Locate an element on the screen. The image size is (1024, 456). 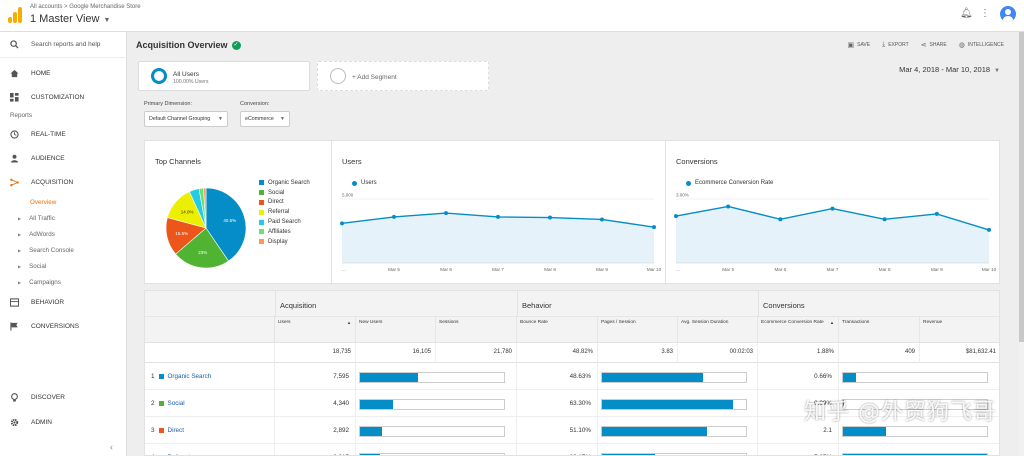
more-vert-icon: ⋮ is located at coordinates (985, 13).